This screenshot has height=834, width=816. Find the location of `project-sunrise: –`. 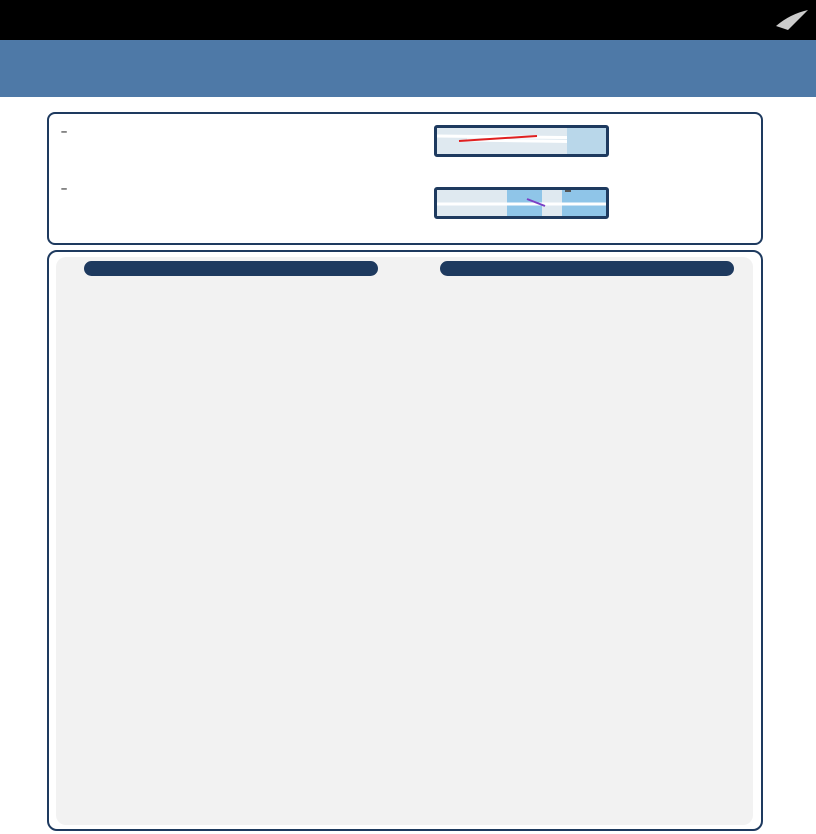

project-sunrise: – is located at coordinates (64, 132).